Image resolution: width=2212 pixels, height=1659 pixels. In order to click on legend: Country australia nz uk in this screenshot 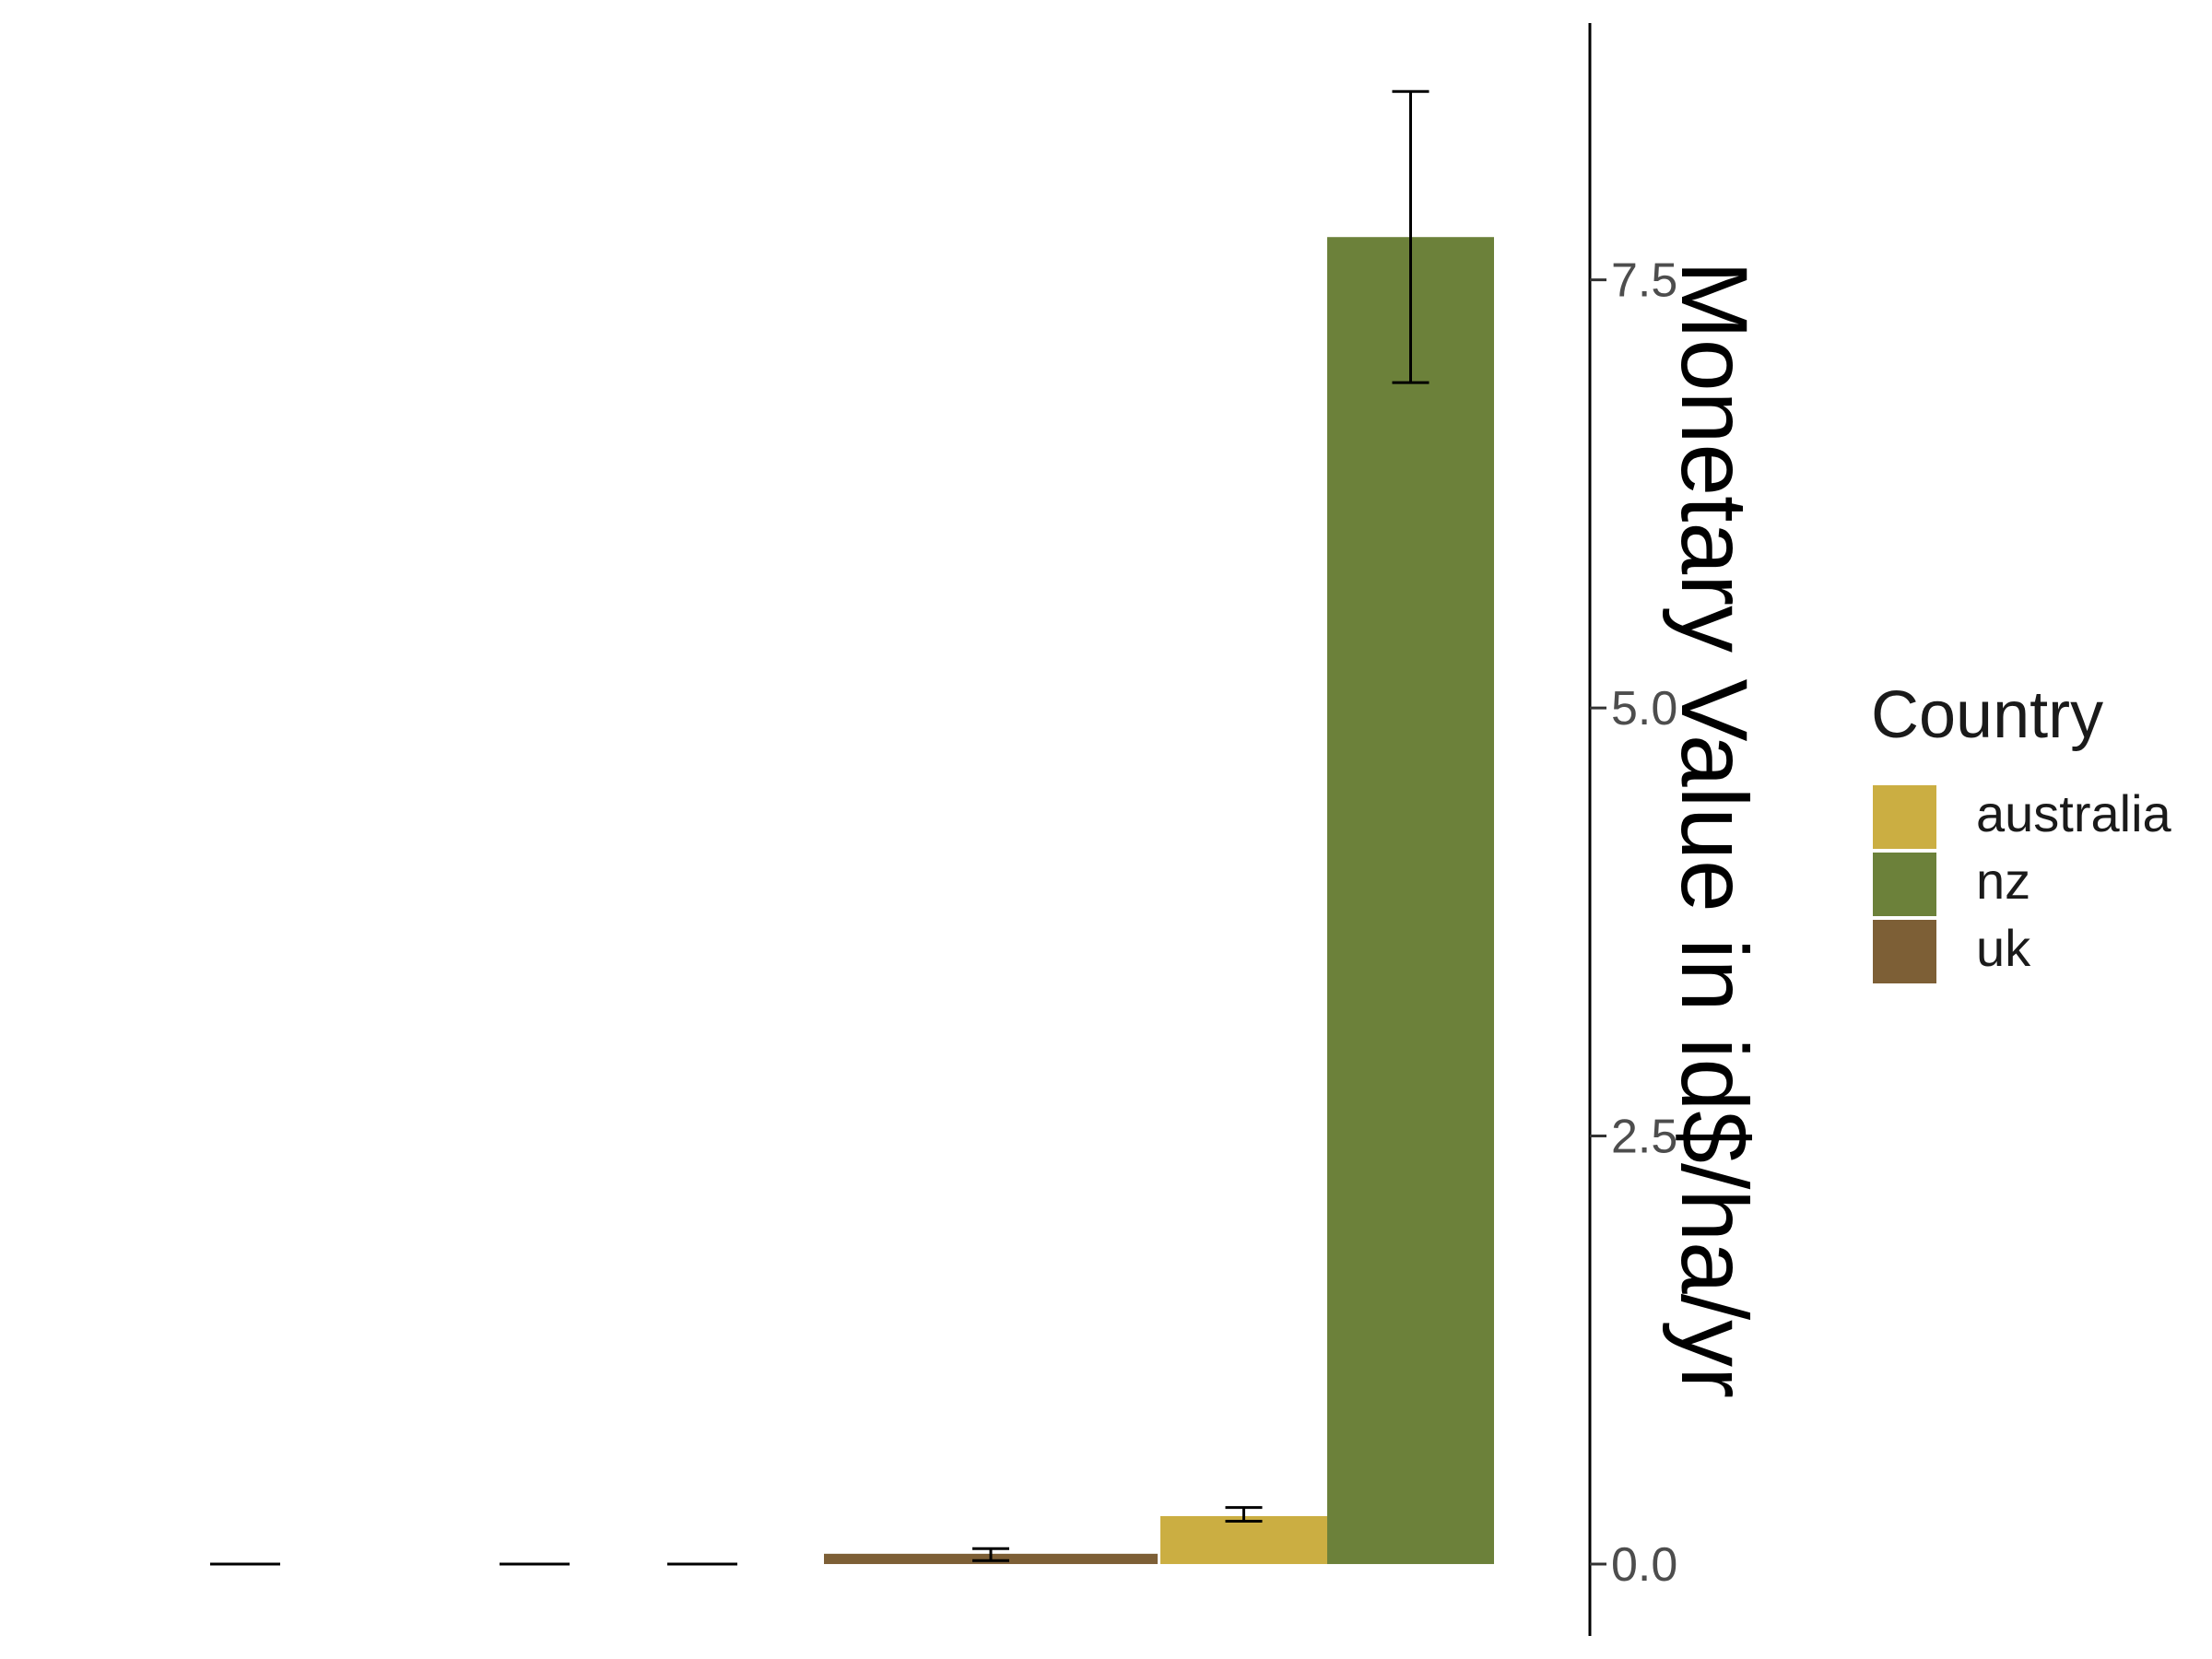, I will do `click(2021, 830)`.